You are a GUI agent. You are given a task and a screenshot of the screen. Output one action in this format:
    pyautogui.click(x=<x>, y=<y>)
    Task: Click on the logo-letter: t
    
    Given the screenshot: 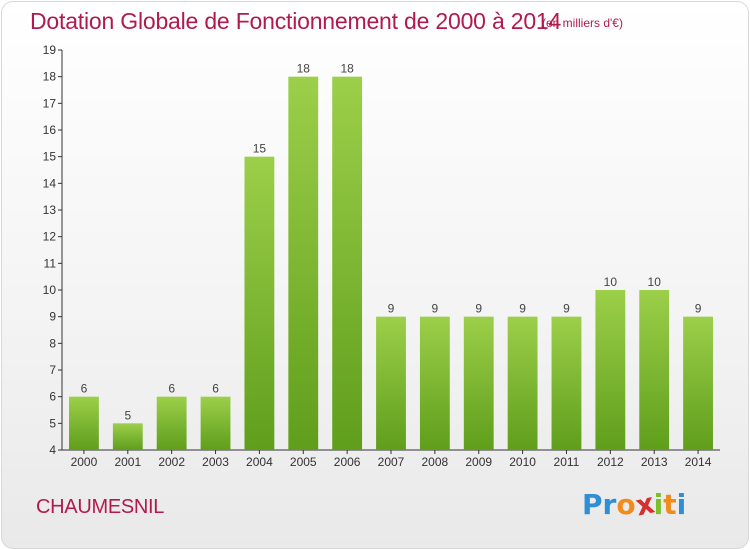 What is the action you would take?
    pyautogui.click(x=670, y=504)
    